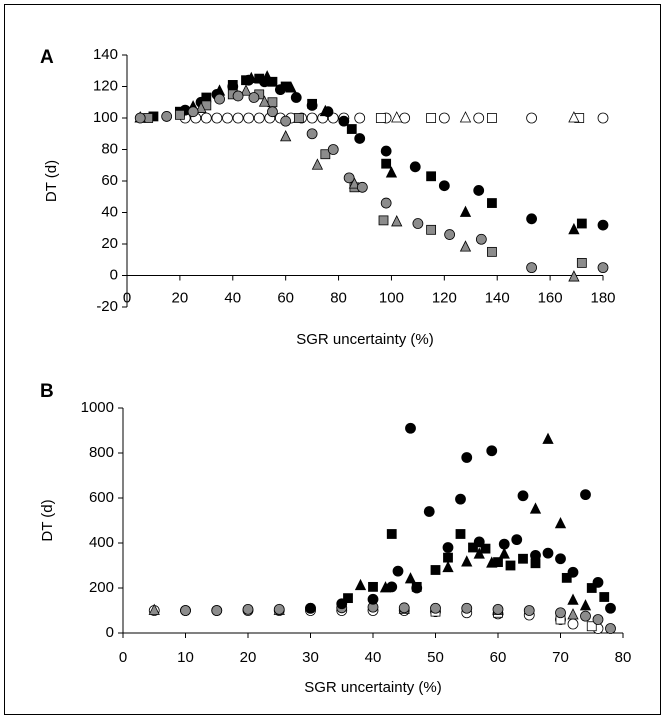 The width and height of the screenshot is (665, 725). What do you see at coordinates (101, 542) in the screenshot?
I see `y-tick-label: 400` at bounding box center [101, 542].